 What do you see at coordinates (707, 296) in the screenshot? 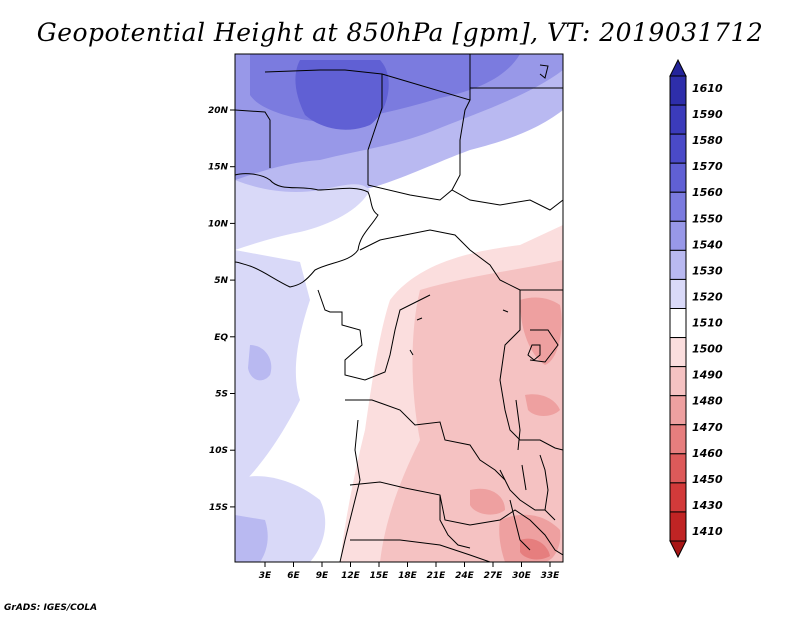
I see `colorbar-label: 1520` at bounding box center [707, 296].